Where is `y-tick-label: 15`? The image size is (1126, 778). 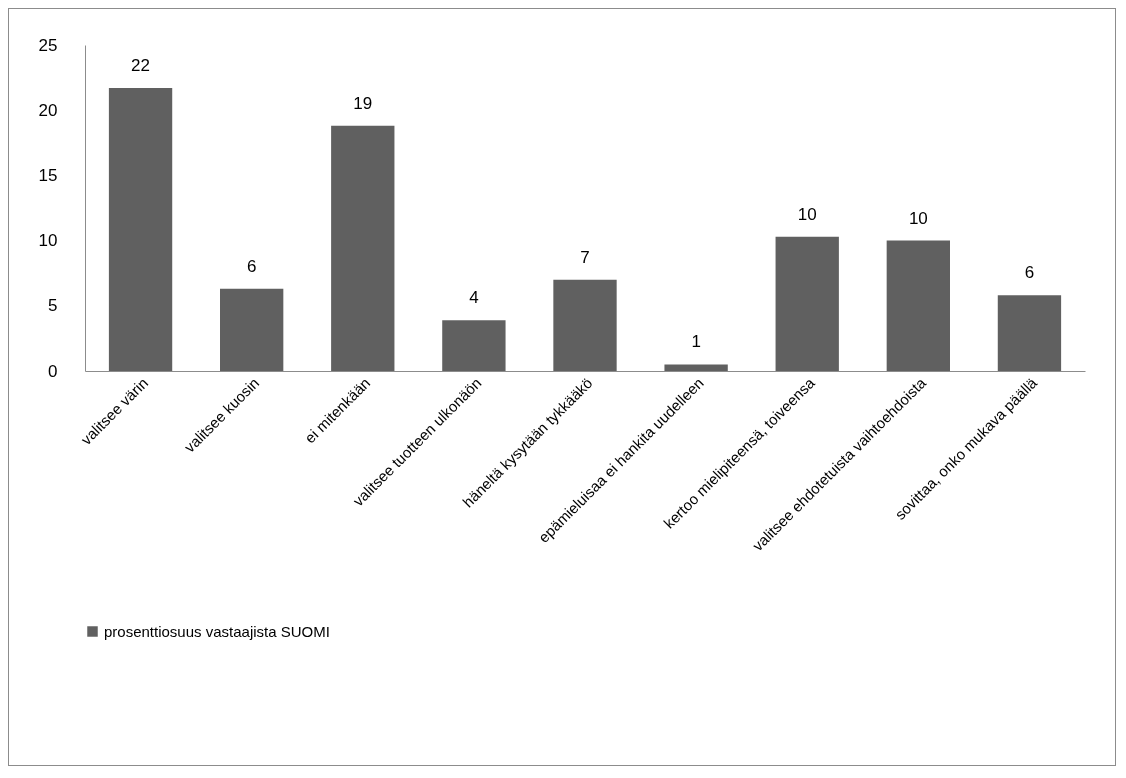 y-tick-label: 15 is located at coordinates (48, 175).